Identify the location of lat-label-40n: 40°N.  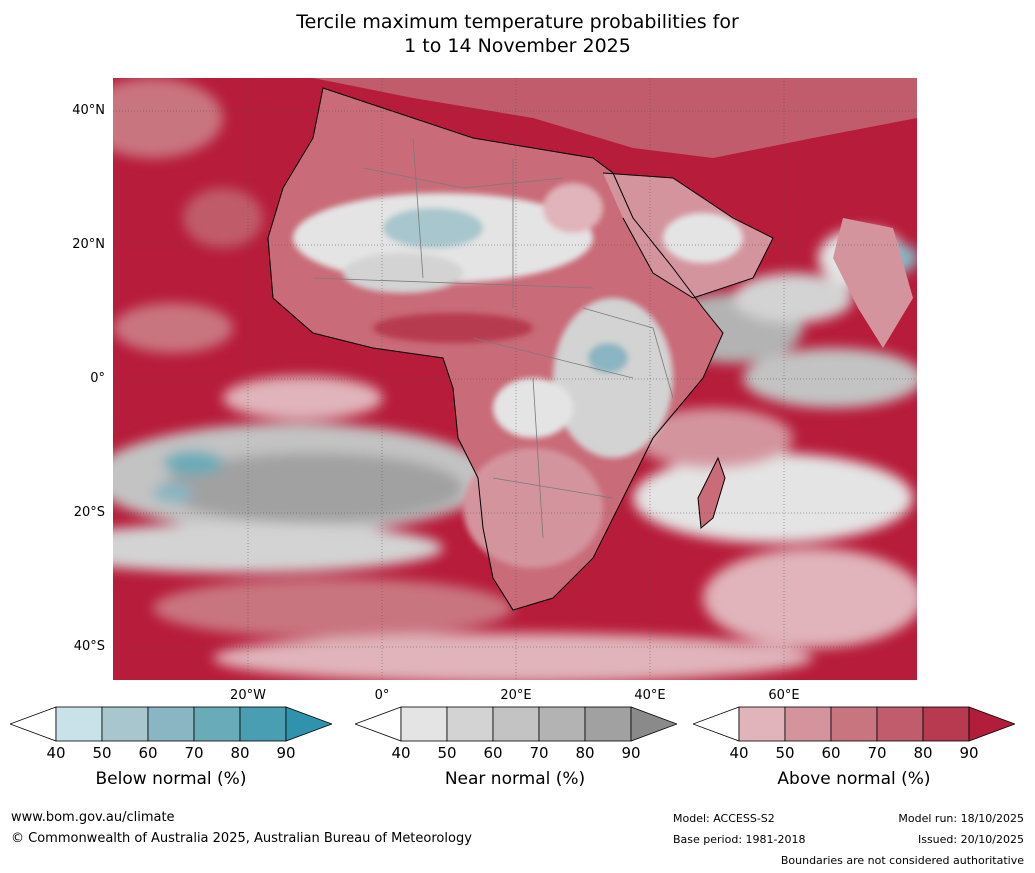
(88, 110).